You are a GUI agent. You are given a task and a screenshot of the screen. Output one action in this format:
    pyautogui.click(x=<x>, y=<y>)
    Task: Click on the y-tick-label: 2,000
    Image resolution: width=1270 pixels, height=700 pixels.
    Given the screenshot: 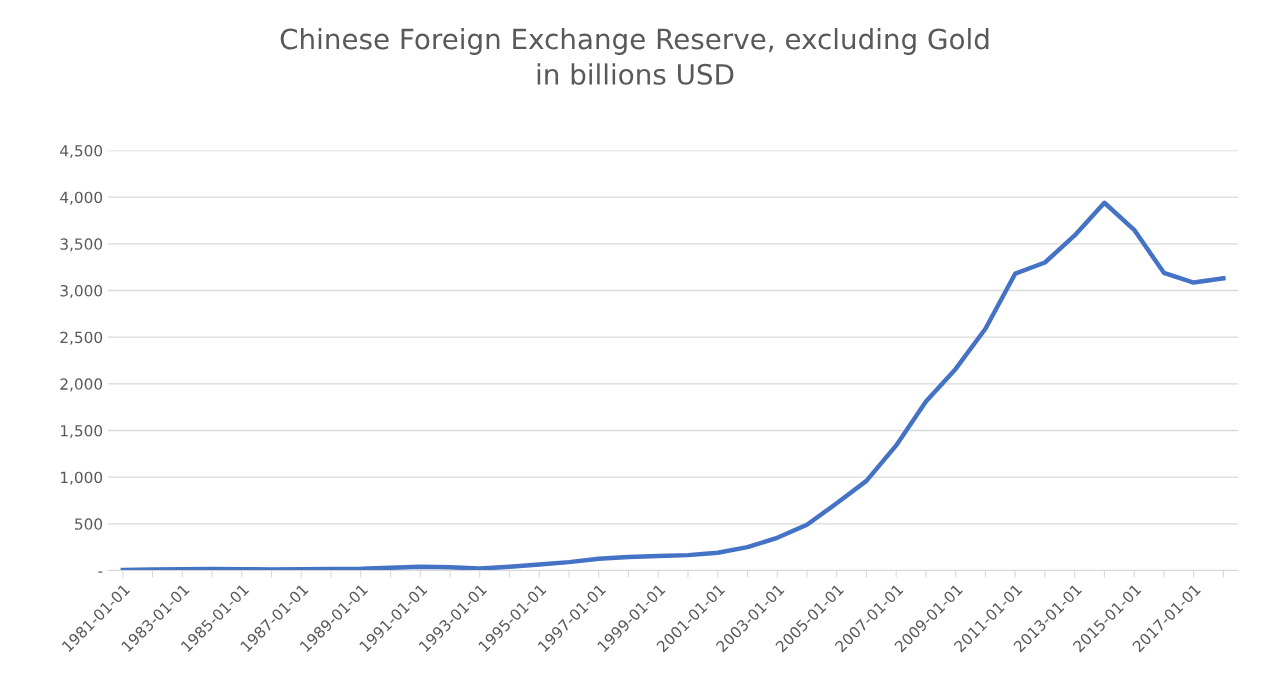 What is the action you would take?
    pyautogui.click(x=81, y=385)
    